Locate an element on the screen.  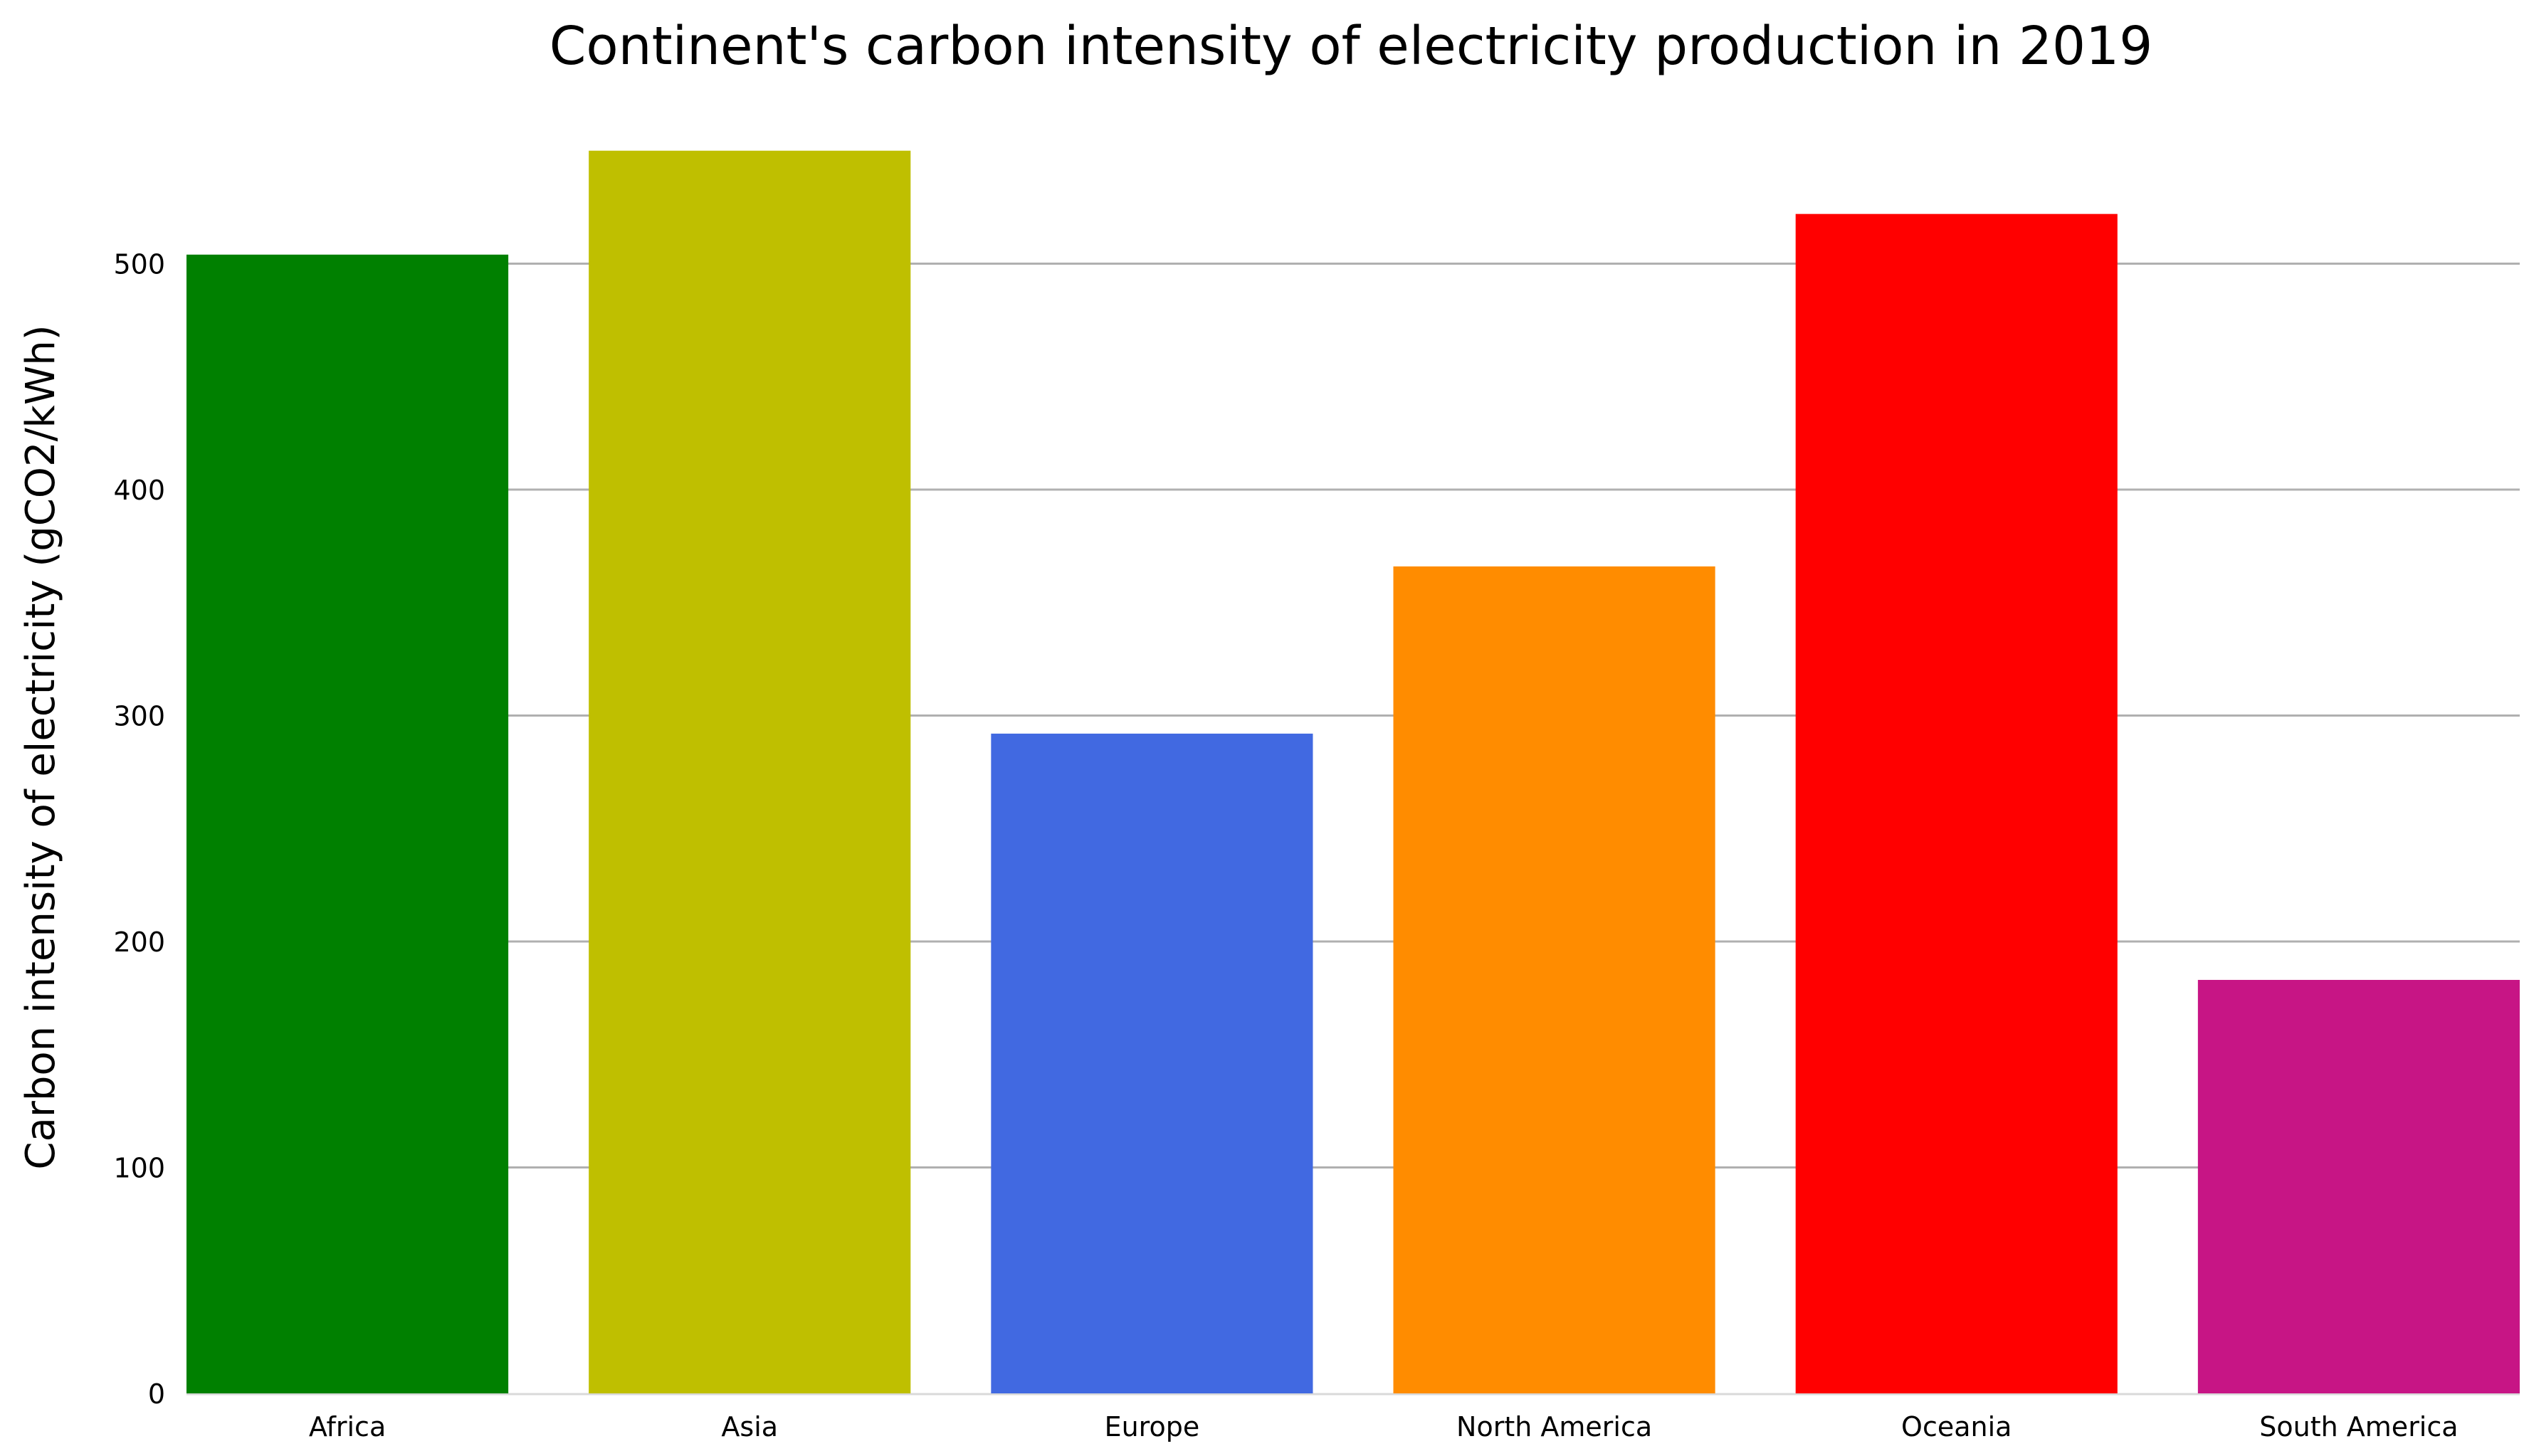
y-tick-label: 500 is located at coordinates (139, 264).